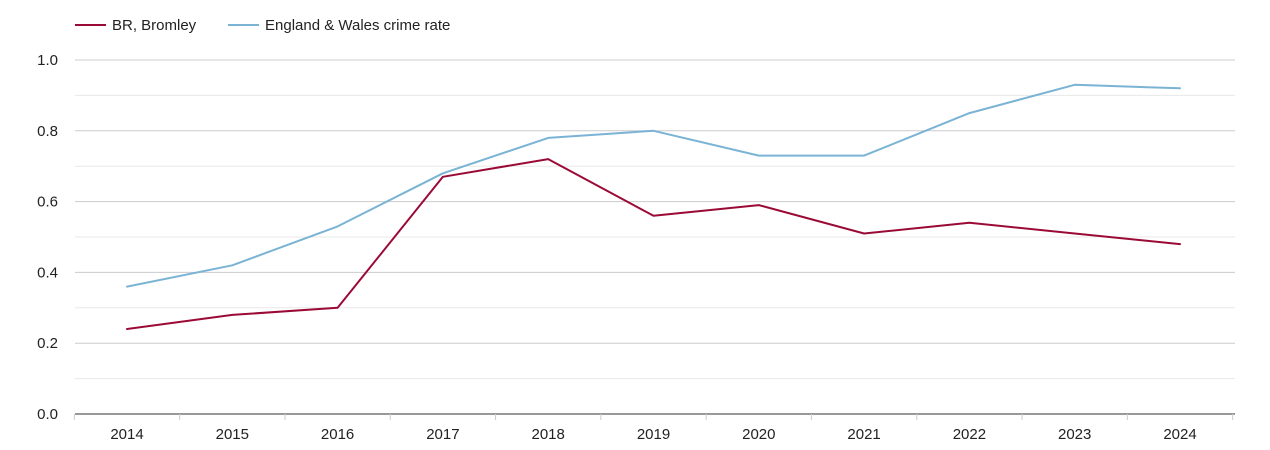 The width and height of the screenshot is (1270, 450). I want to click on legend-label: England & Wales crime rate, so click(357, 25).